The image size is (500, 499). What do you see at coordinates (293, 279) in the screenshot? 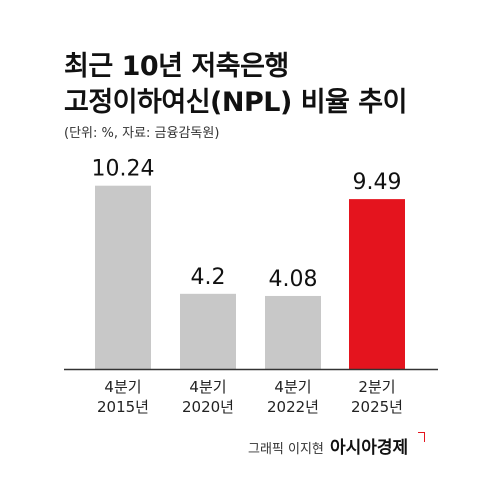
I see `bar-value-label-2: 4.08` at bounding box center [293, 279].